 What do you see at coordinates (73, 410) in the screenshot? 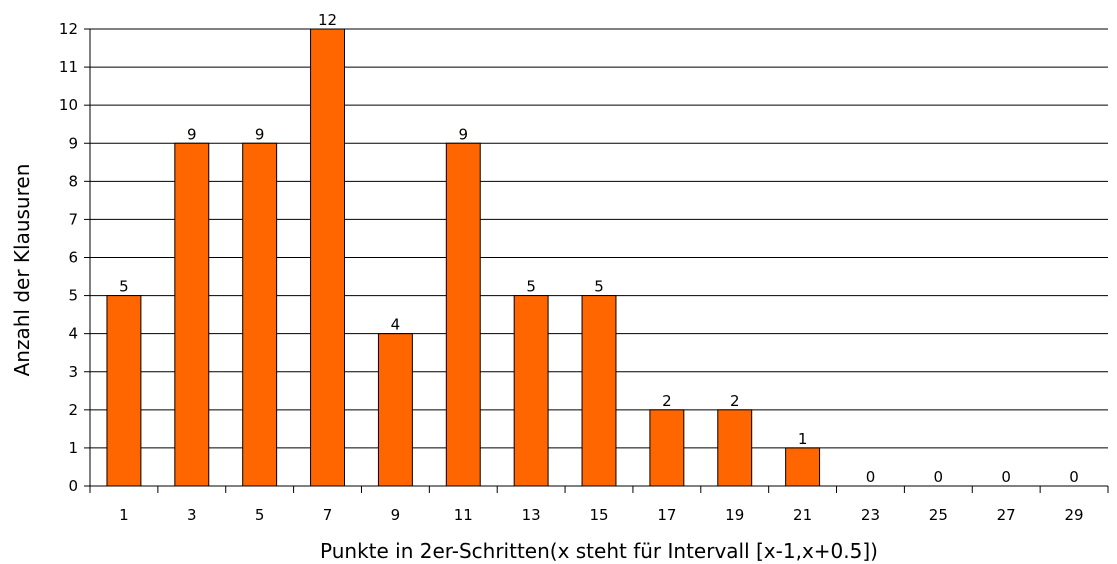
I see `y-tick-label: 2` at bounding box center [73, 410].